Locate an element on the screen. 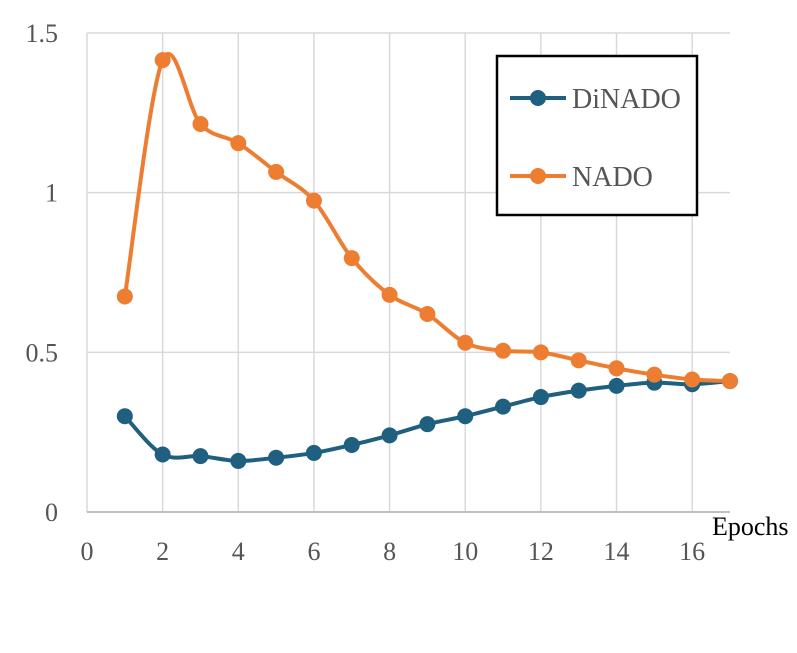 The image size is (797, 653). x-tick-label: 4 is located at coordinates (238, 551).